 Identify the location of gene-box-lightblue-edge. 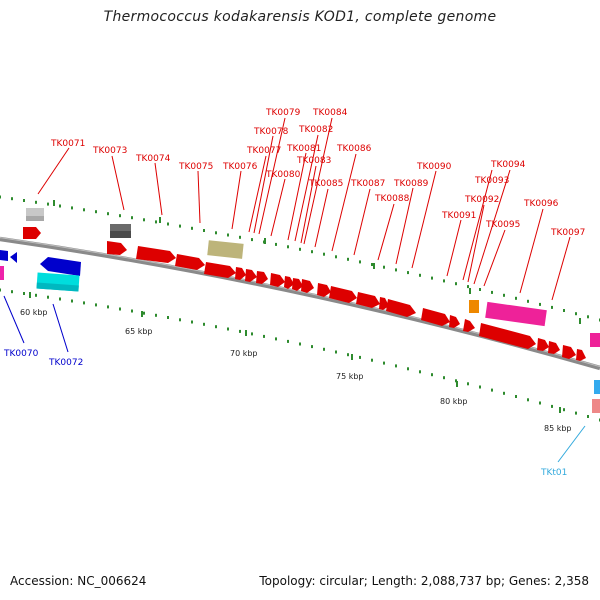
(597, 387).